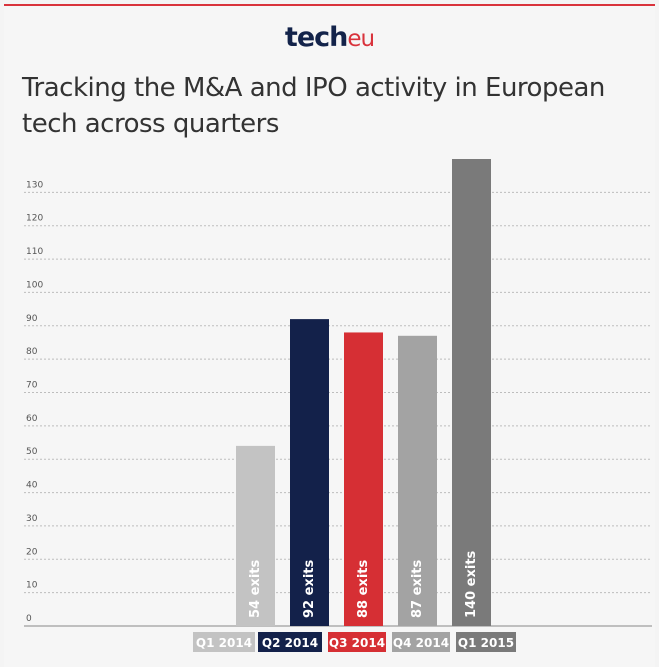 The width and height of the screenshot is (659, 667). Describe the element at coordinates (361, 39) in the screenshot. I see `logo-text-eu: eu` at that location.